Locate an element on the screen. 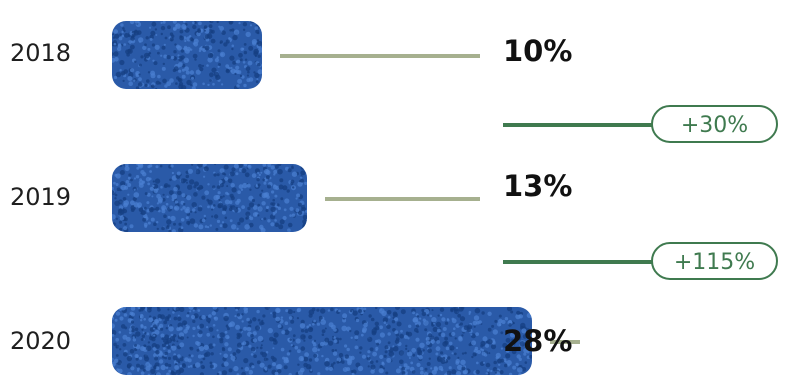  year-label-2020: 2020 is located at coordinates (40, 341).